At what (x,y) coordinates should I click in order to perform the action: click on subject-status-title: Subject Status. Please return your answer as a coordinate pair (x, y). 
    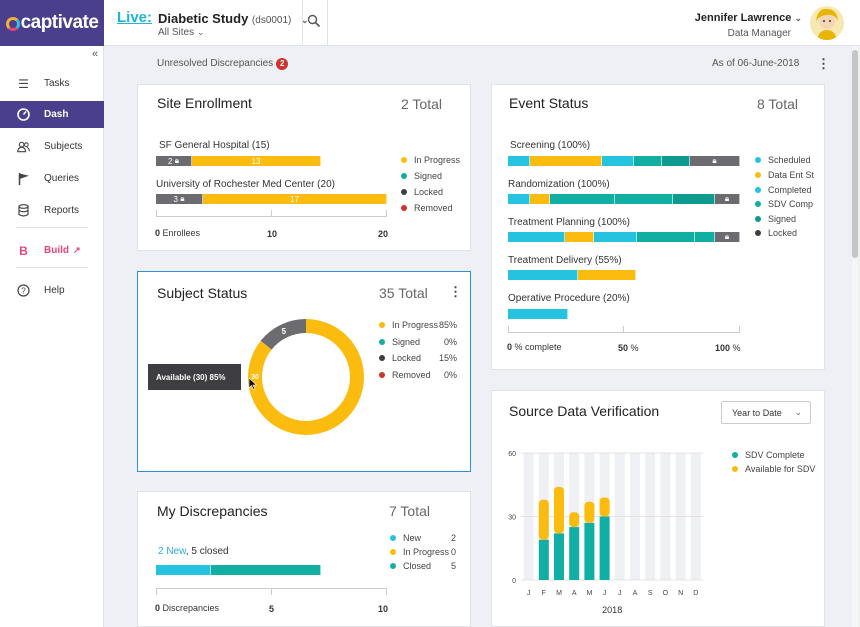
    Looking at the image, I should click on (202, 293).